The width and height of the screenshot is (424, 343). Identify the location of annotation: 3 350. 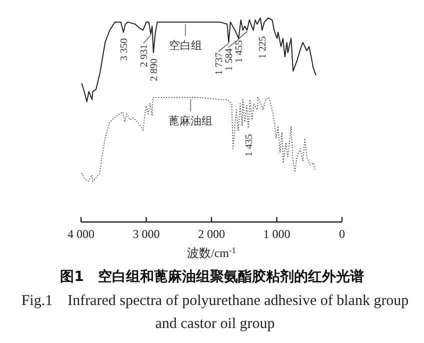
(124, 49).